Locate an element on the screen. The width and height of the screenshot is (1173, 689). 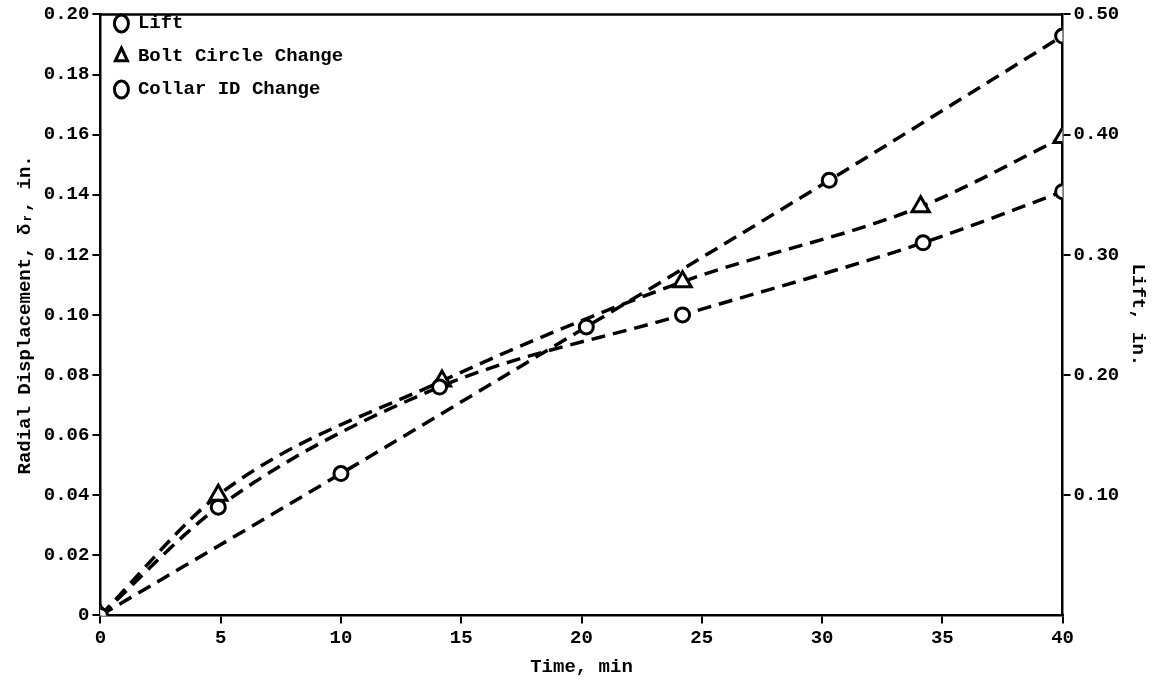
y-tick-label: 0.20 is located at coordinates (66, 14).